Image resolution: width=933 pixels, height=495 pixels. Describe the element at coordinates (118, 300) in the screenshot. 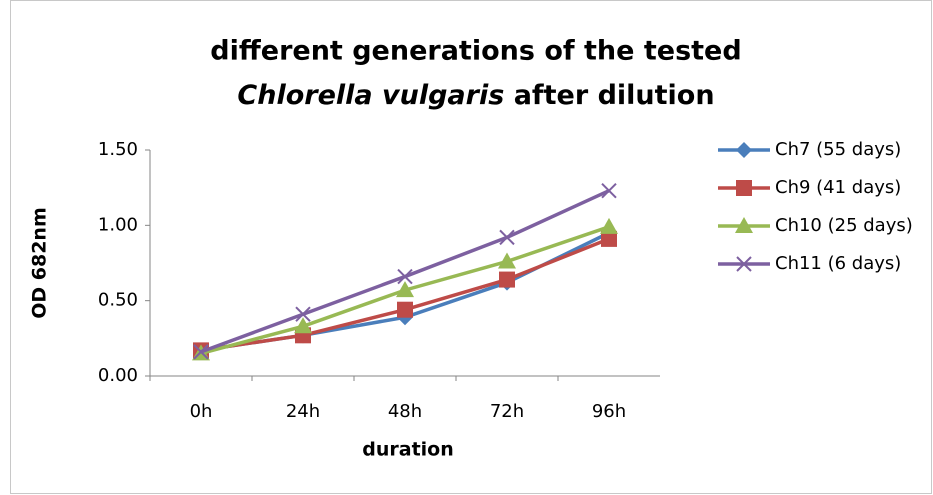

I see `y-tick-label: 0.50` at that location.